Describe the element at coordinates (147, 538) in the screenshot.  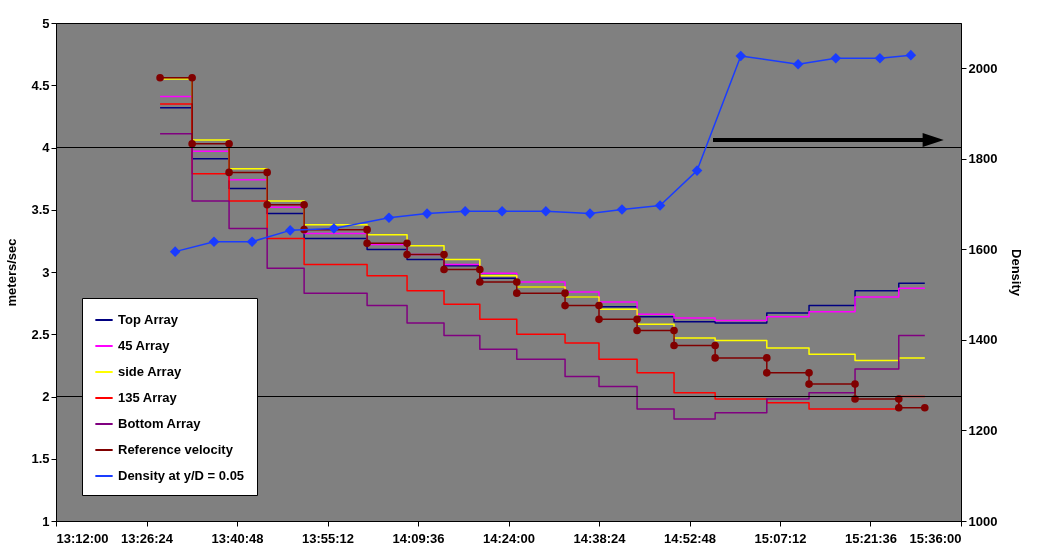
I see `x-tick-label: 13:26:24` at that location.